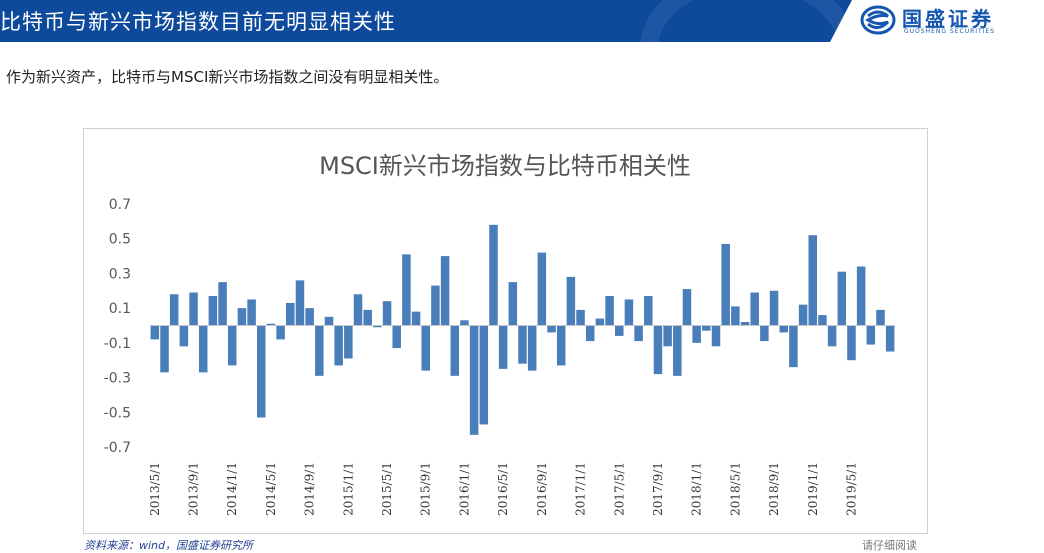 Image resolution: width=1044 pixels, height=553 pixels. Describe the element at coordinates (232, 489) in the screenshot. I see `x-tick-label-2: 2014/1/1` at that location.